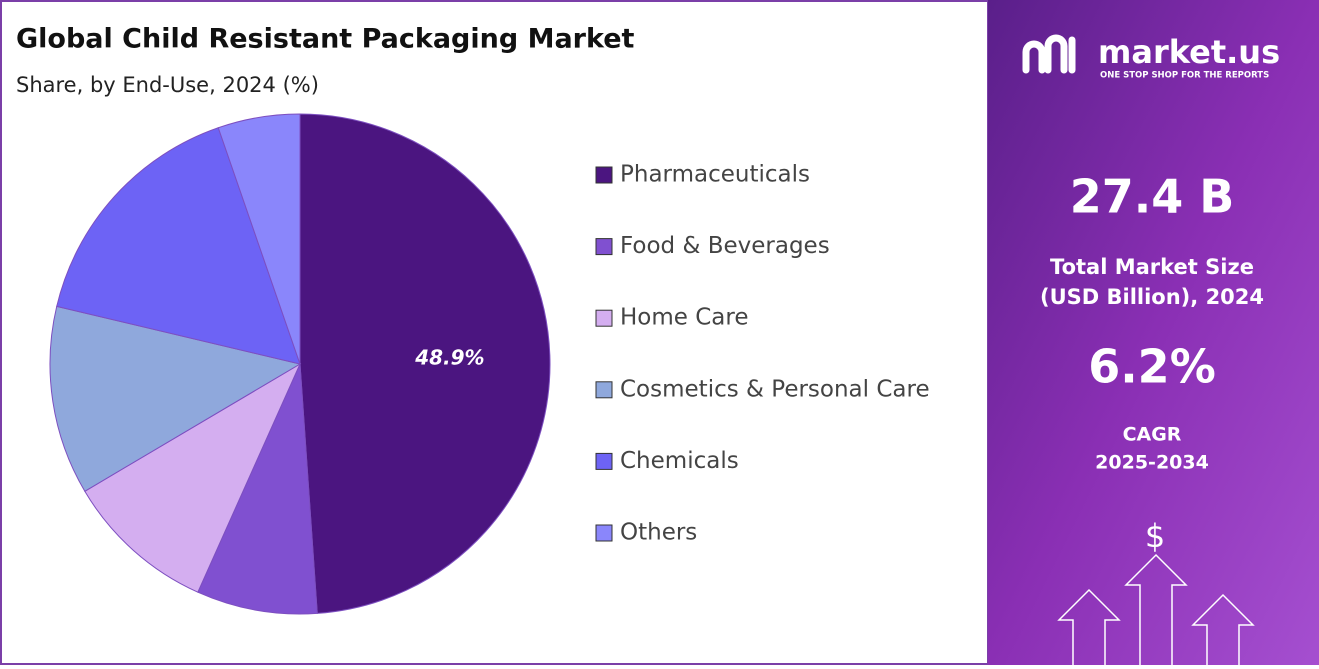 The height and width of the screenshot is (669, 1319). I want to click on dollar-icon: $, so click(1155, 536).